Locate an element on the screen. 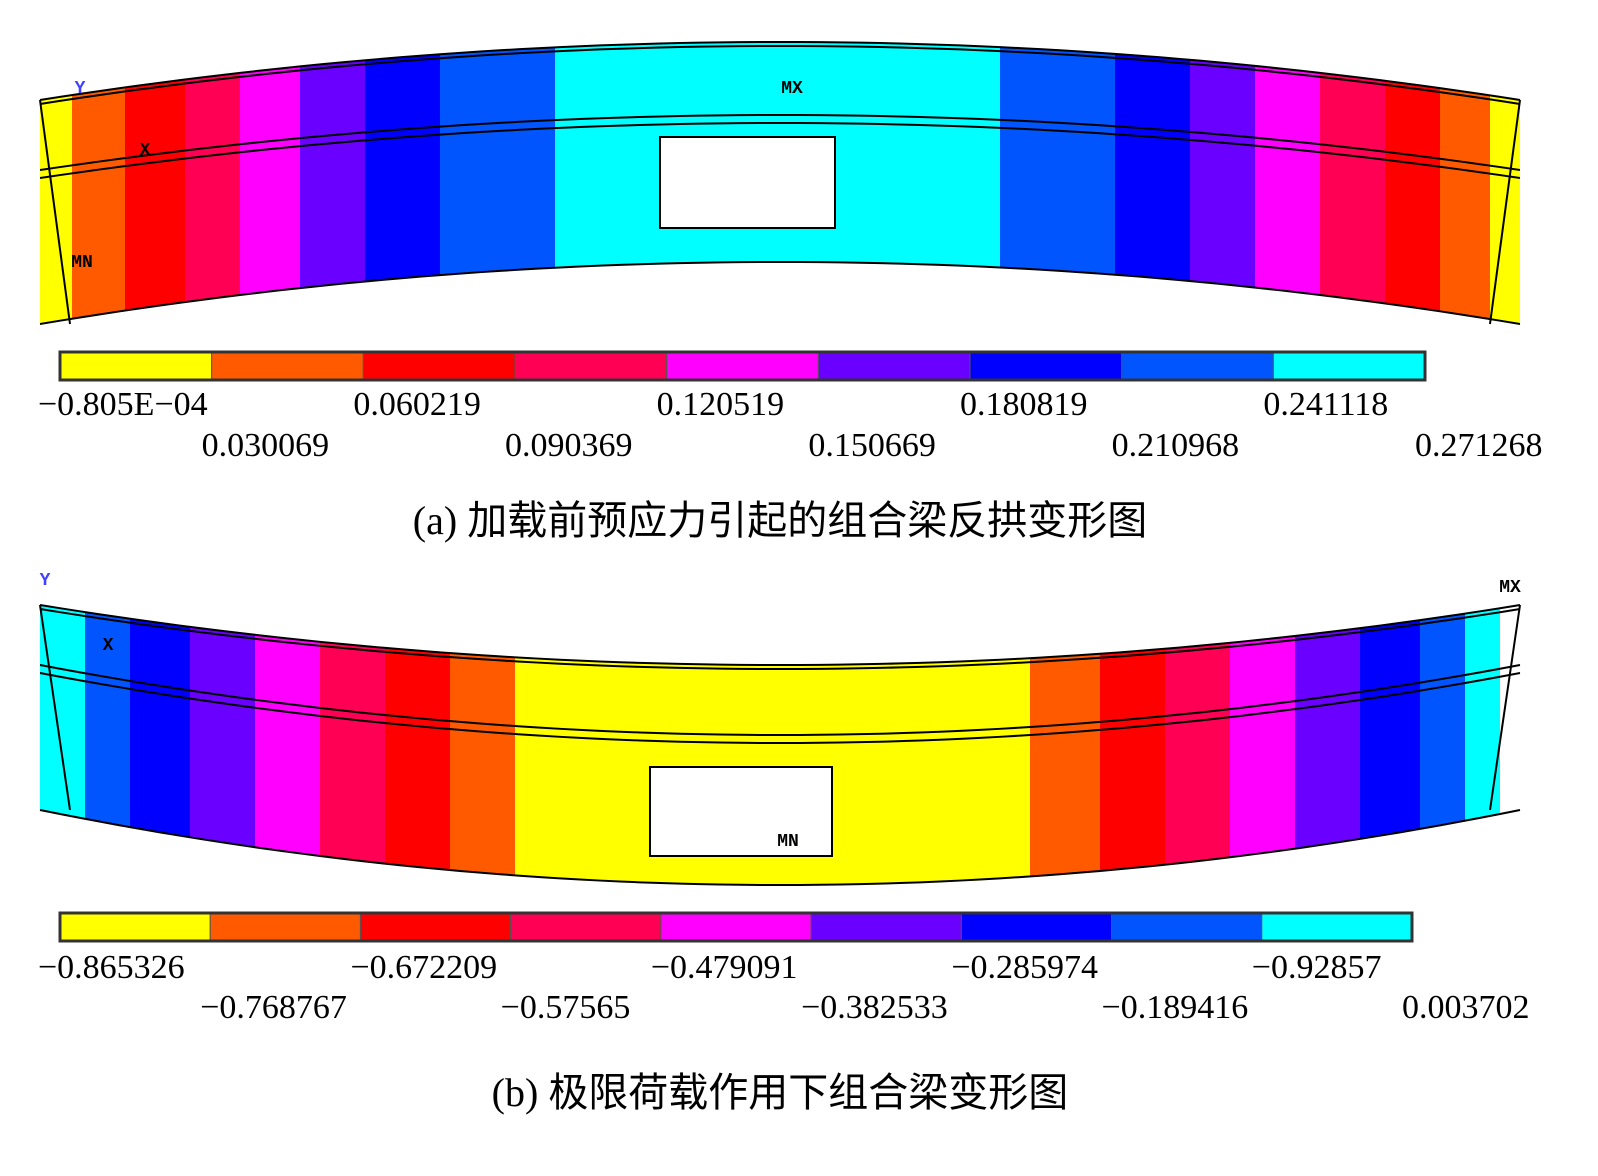  scale-label: 0.030069 is located at coordinates (266, 445).